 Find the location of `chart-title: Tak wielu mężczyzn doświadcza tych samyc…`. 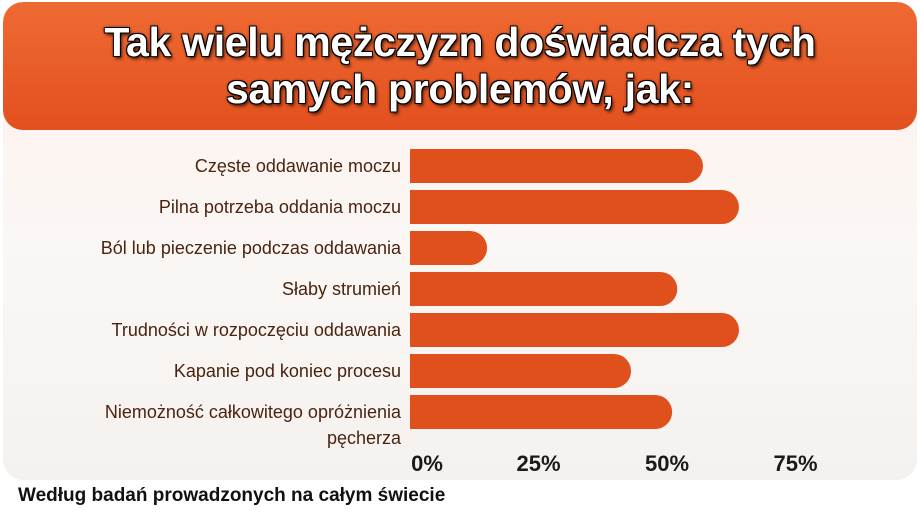

chart-title: Tak wielu mężczyzn doświadcza tych samyc… is located at coordinates (460, 65).